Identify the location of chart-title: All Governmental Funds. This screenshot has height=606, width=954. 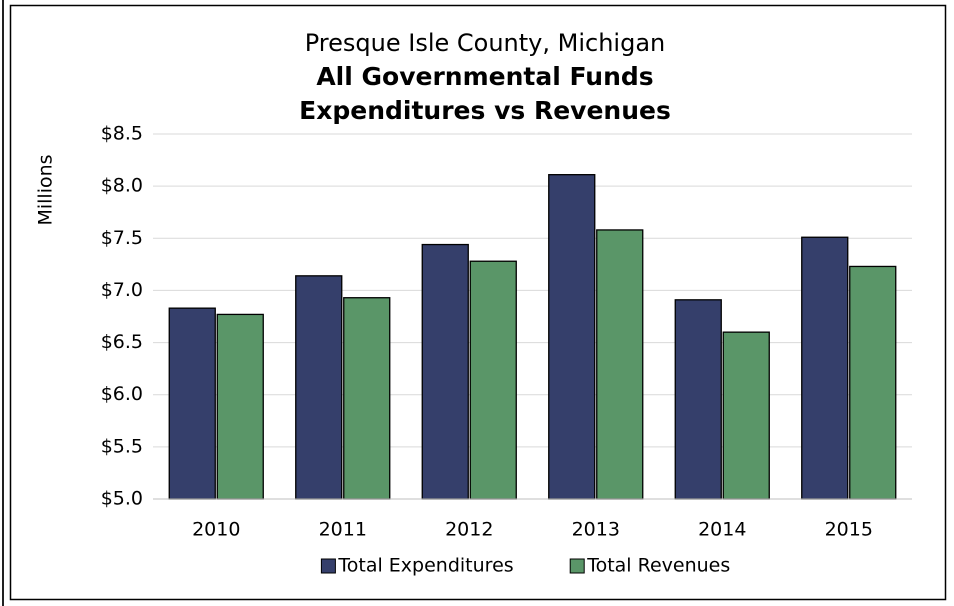
(484, 76).